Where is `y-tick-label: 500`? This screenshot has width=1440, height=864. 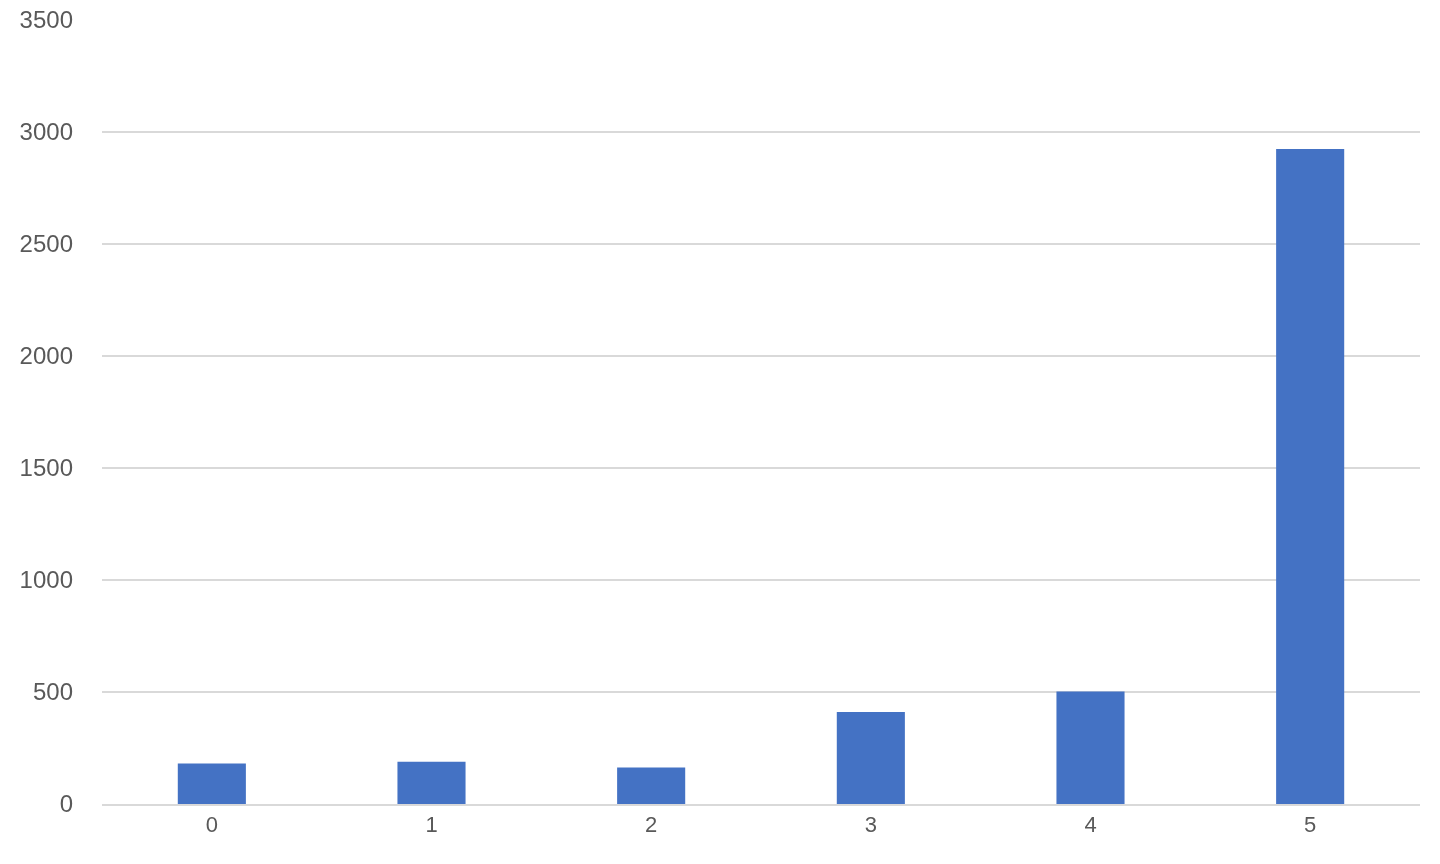
y-tick-label: 500 is located at coordinates (52, 692).